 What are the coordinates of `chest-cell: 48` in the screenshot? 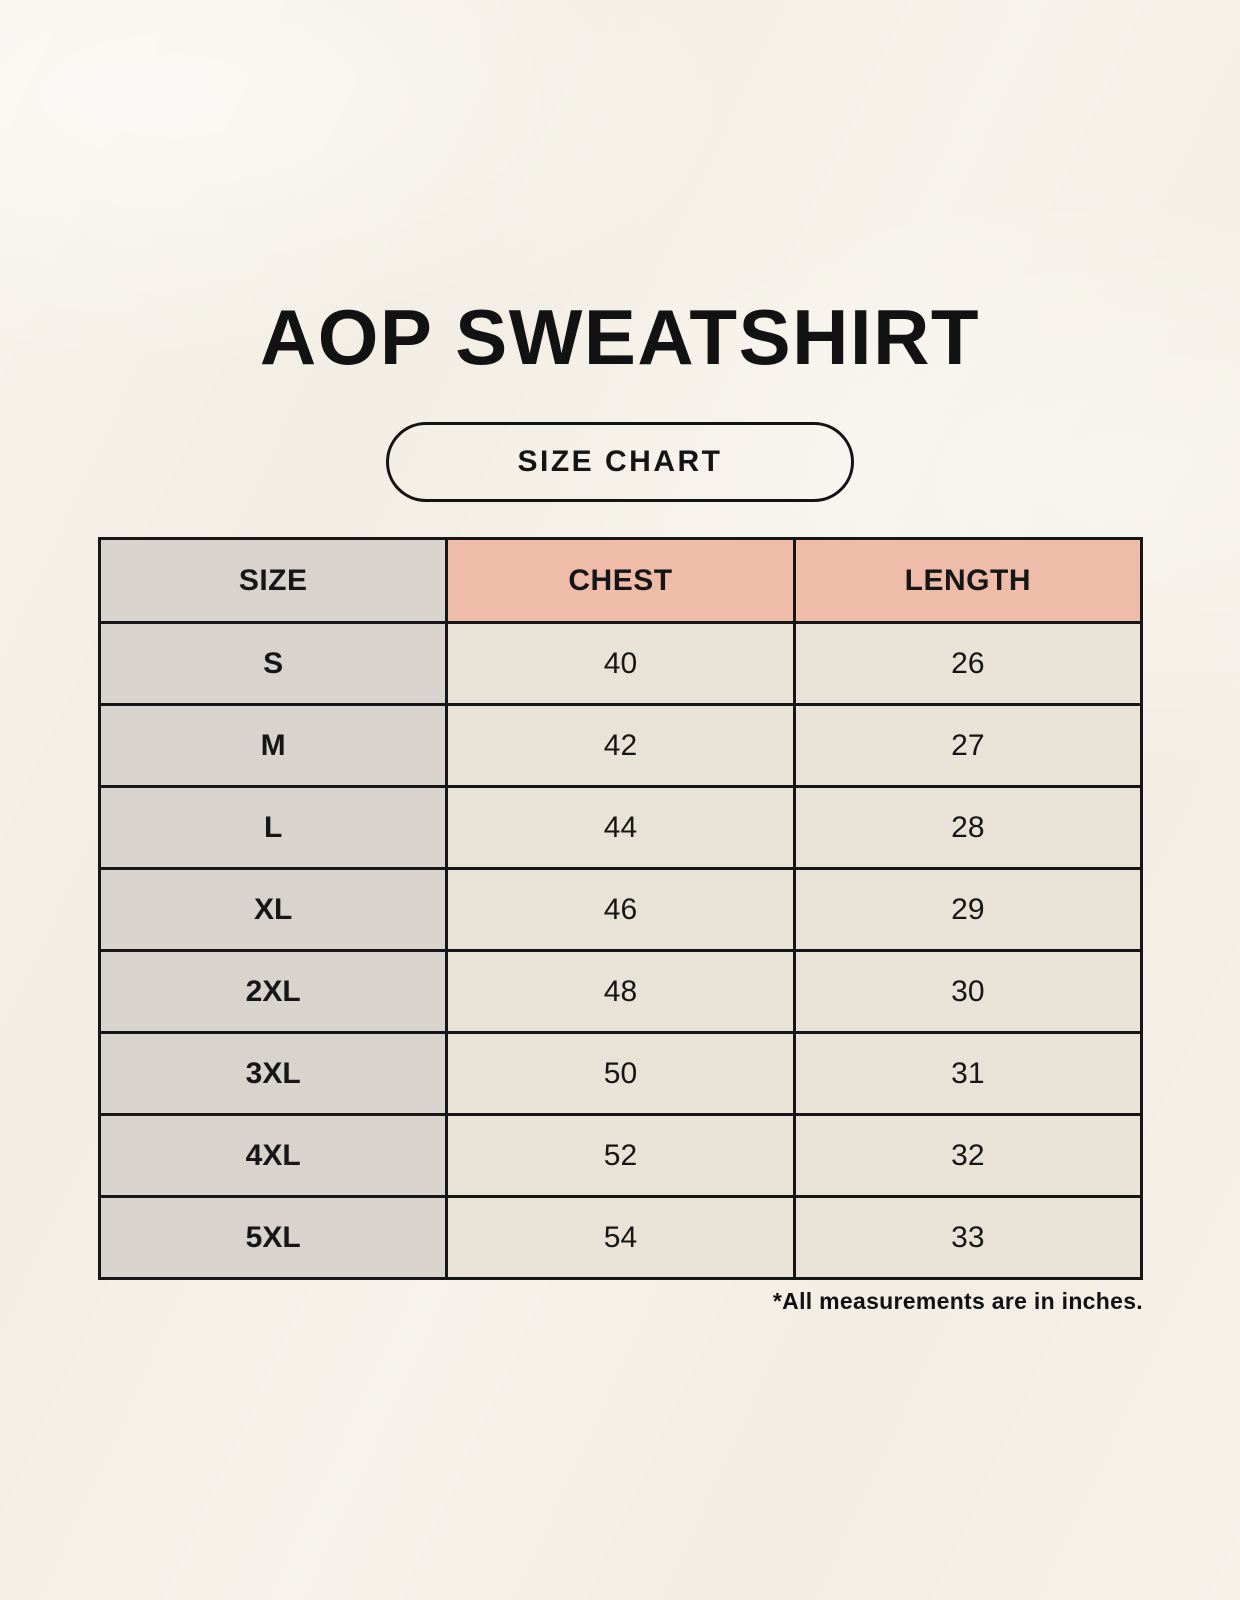 It's located at (620, 991).